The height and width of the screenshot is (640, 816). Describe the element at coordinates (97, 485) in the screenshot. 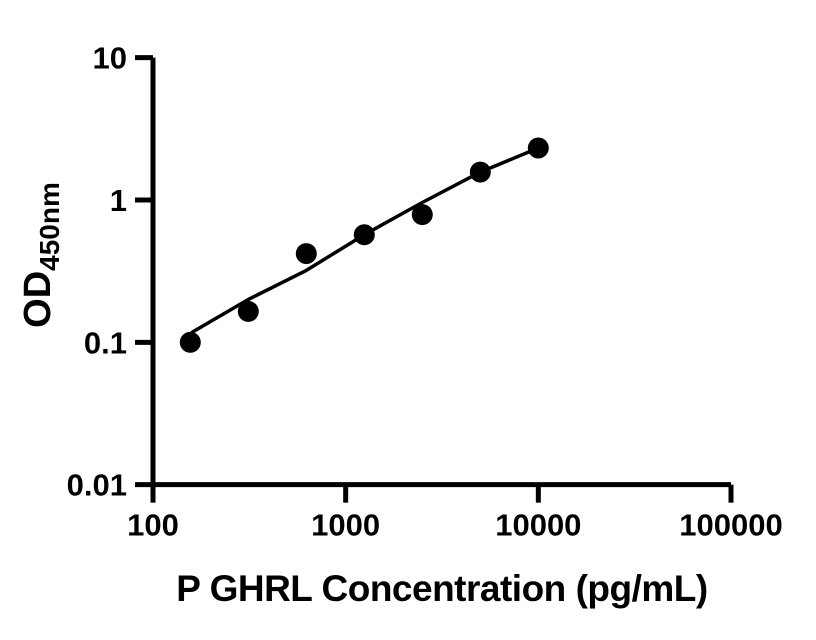

I see `y-tick-label: 0.01` at that location.